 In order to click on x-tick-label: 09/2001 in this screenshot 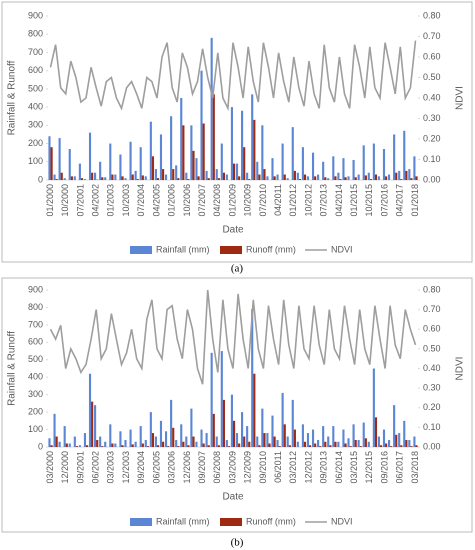, I will do `click(80, 467)`.